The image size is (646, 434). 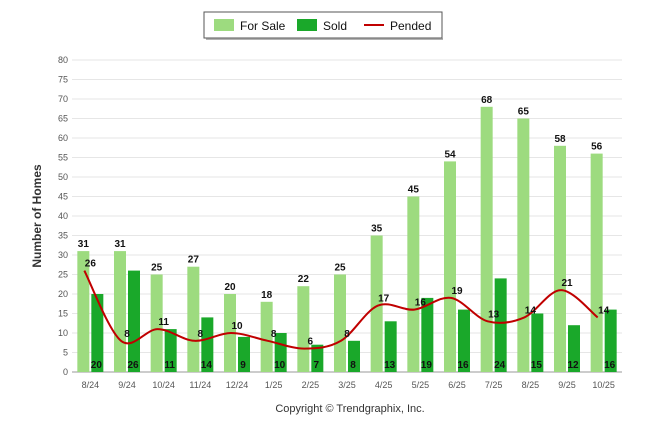 What do you see at coordinates (63, 158) in the screenshot?
I see `y-tick-label: 55` at bounding box center [63, 158].